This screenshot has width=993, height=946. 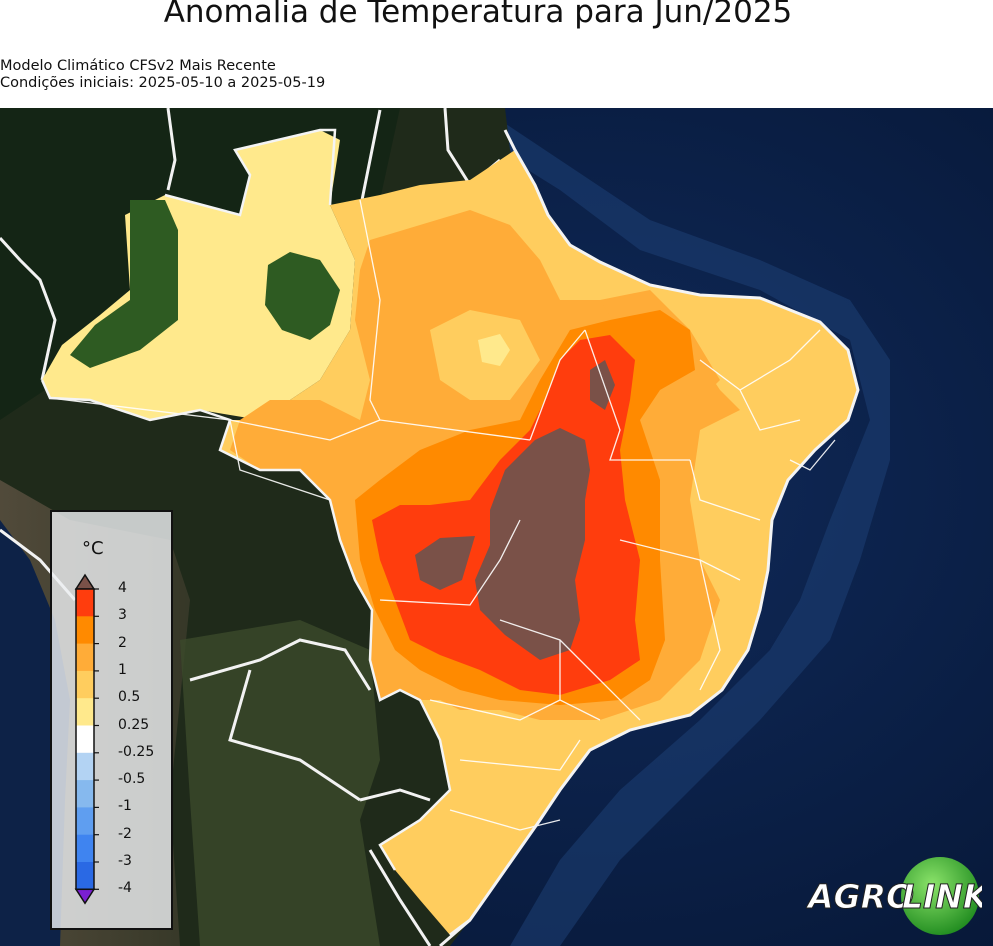 What do you see at coordinates (532, 544) in the screenshot?
I see `anomaly-above-4-central` at bounding box center [532, 544].